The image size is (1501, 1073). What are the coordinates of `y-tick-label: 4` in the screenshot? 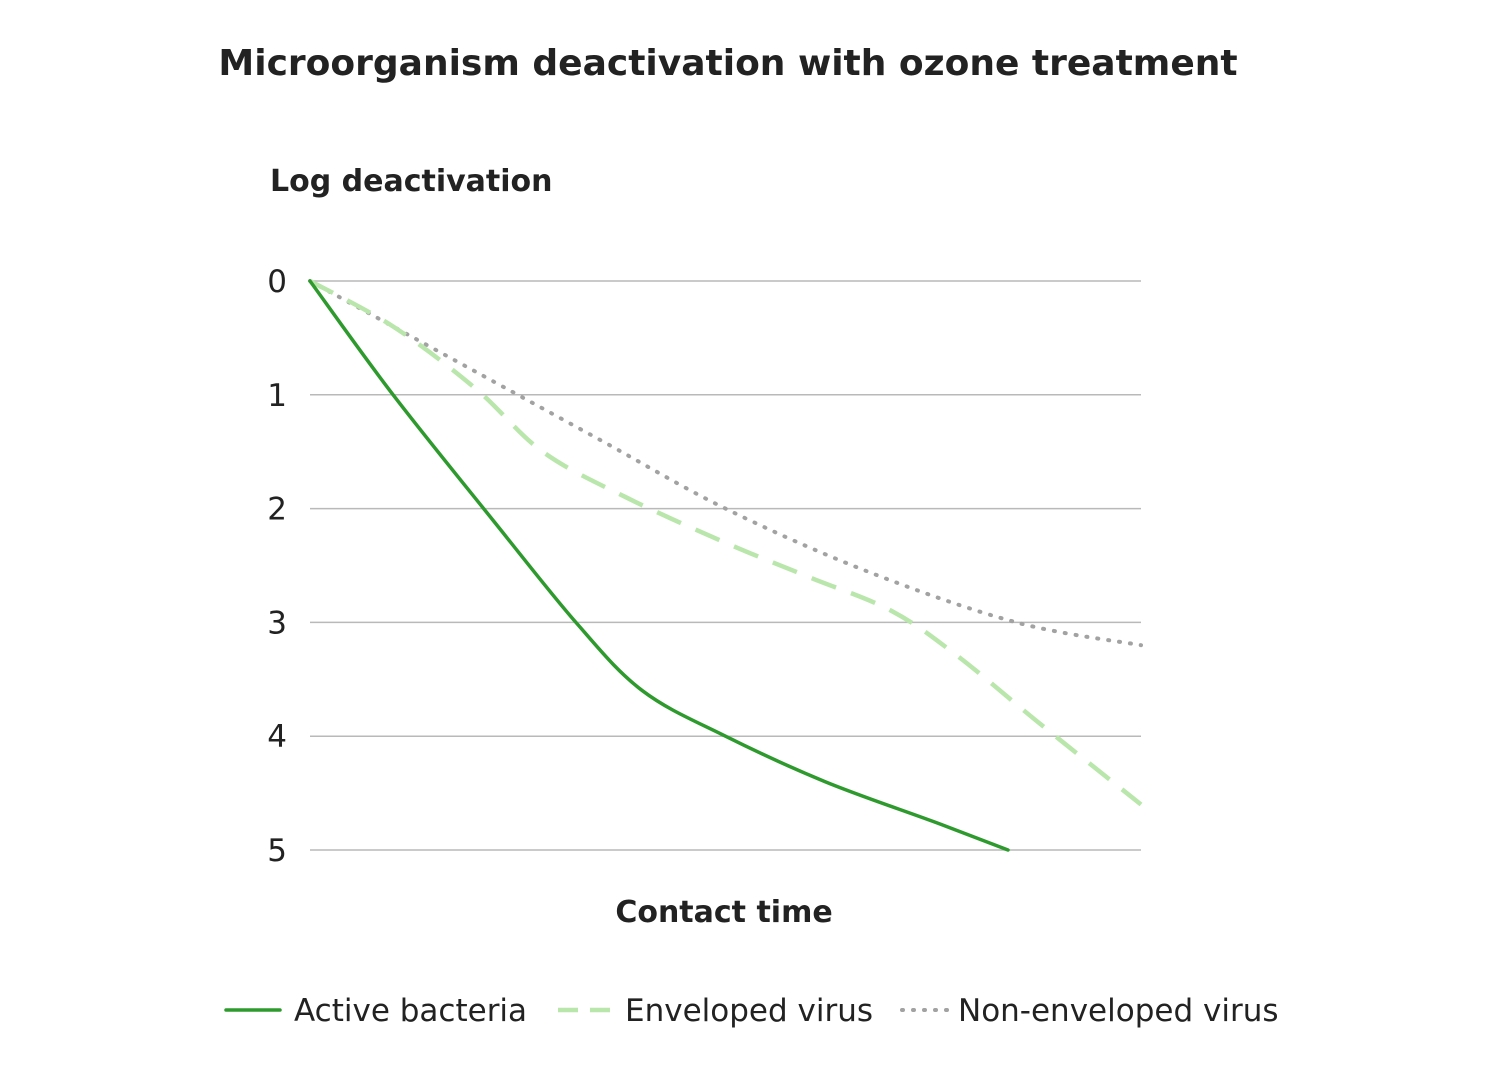 It's located at (277, 737).